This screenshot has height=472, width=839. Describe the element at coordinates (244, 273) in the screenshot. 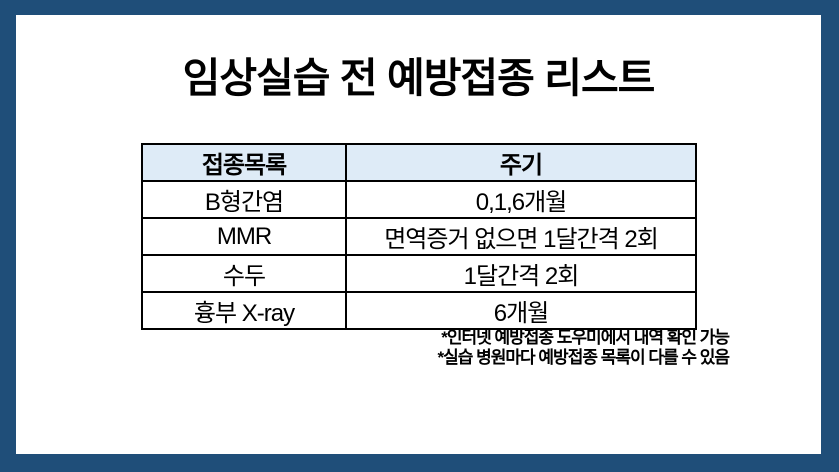

I see `cell-vaccine-name: 수두` at that location.